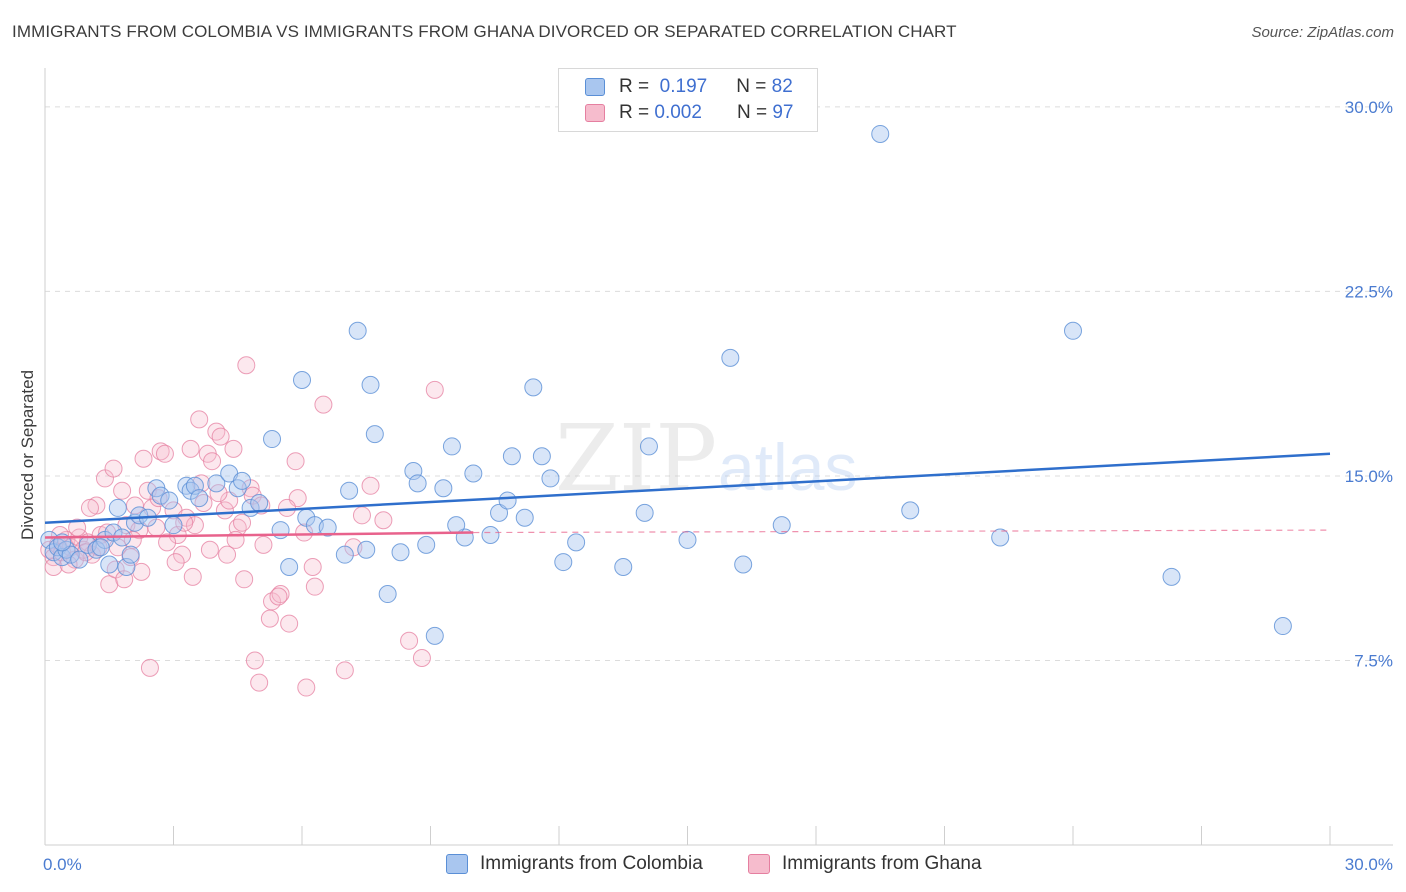 The height and width of the screenshot is (892, 1406). I want to click on ghana-trend-line, so click(259, 535).